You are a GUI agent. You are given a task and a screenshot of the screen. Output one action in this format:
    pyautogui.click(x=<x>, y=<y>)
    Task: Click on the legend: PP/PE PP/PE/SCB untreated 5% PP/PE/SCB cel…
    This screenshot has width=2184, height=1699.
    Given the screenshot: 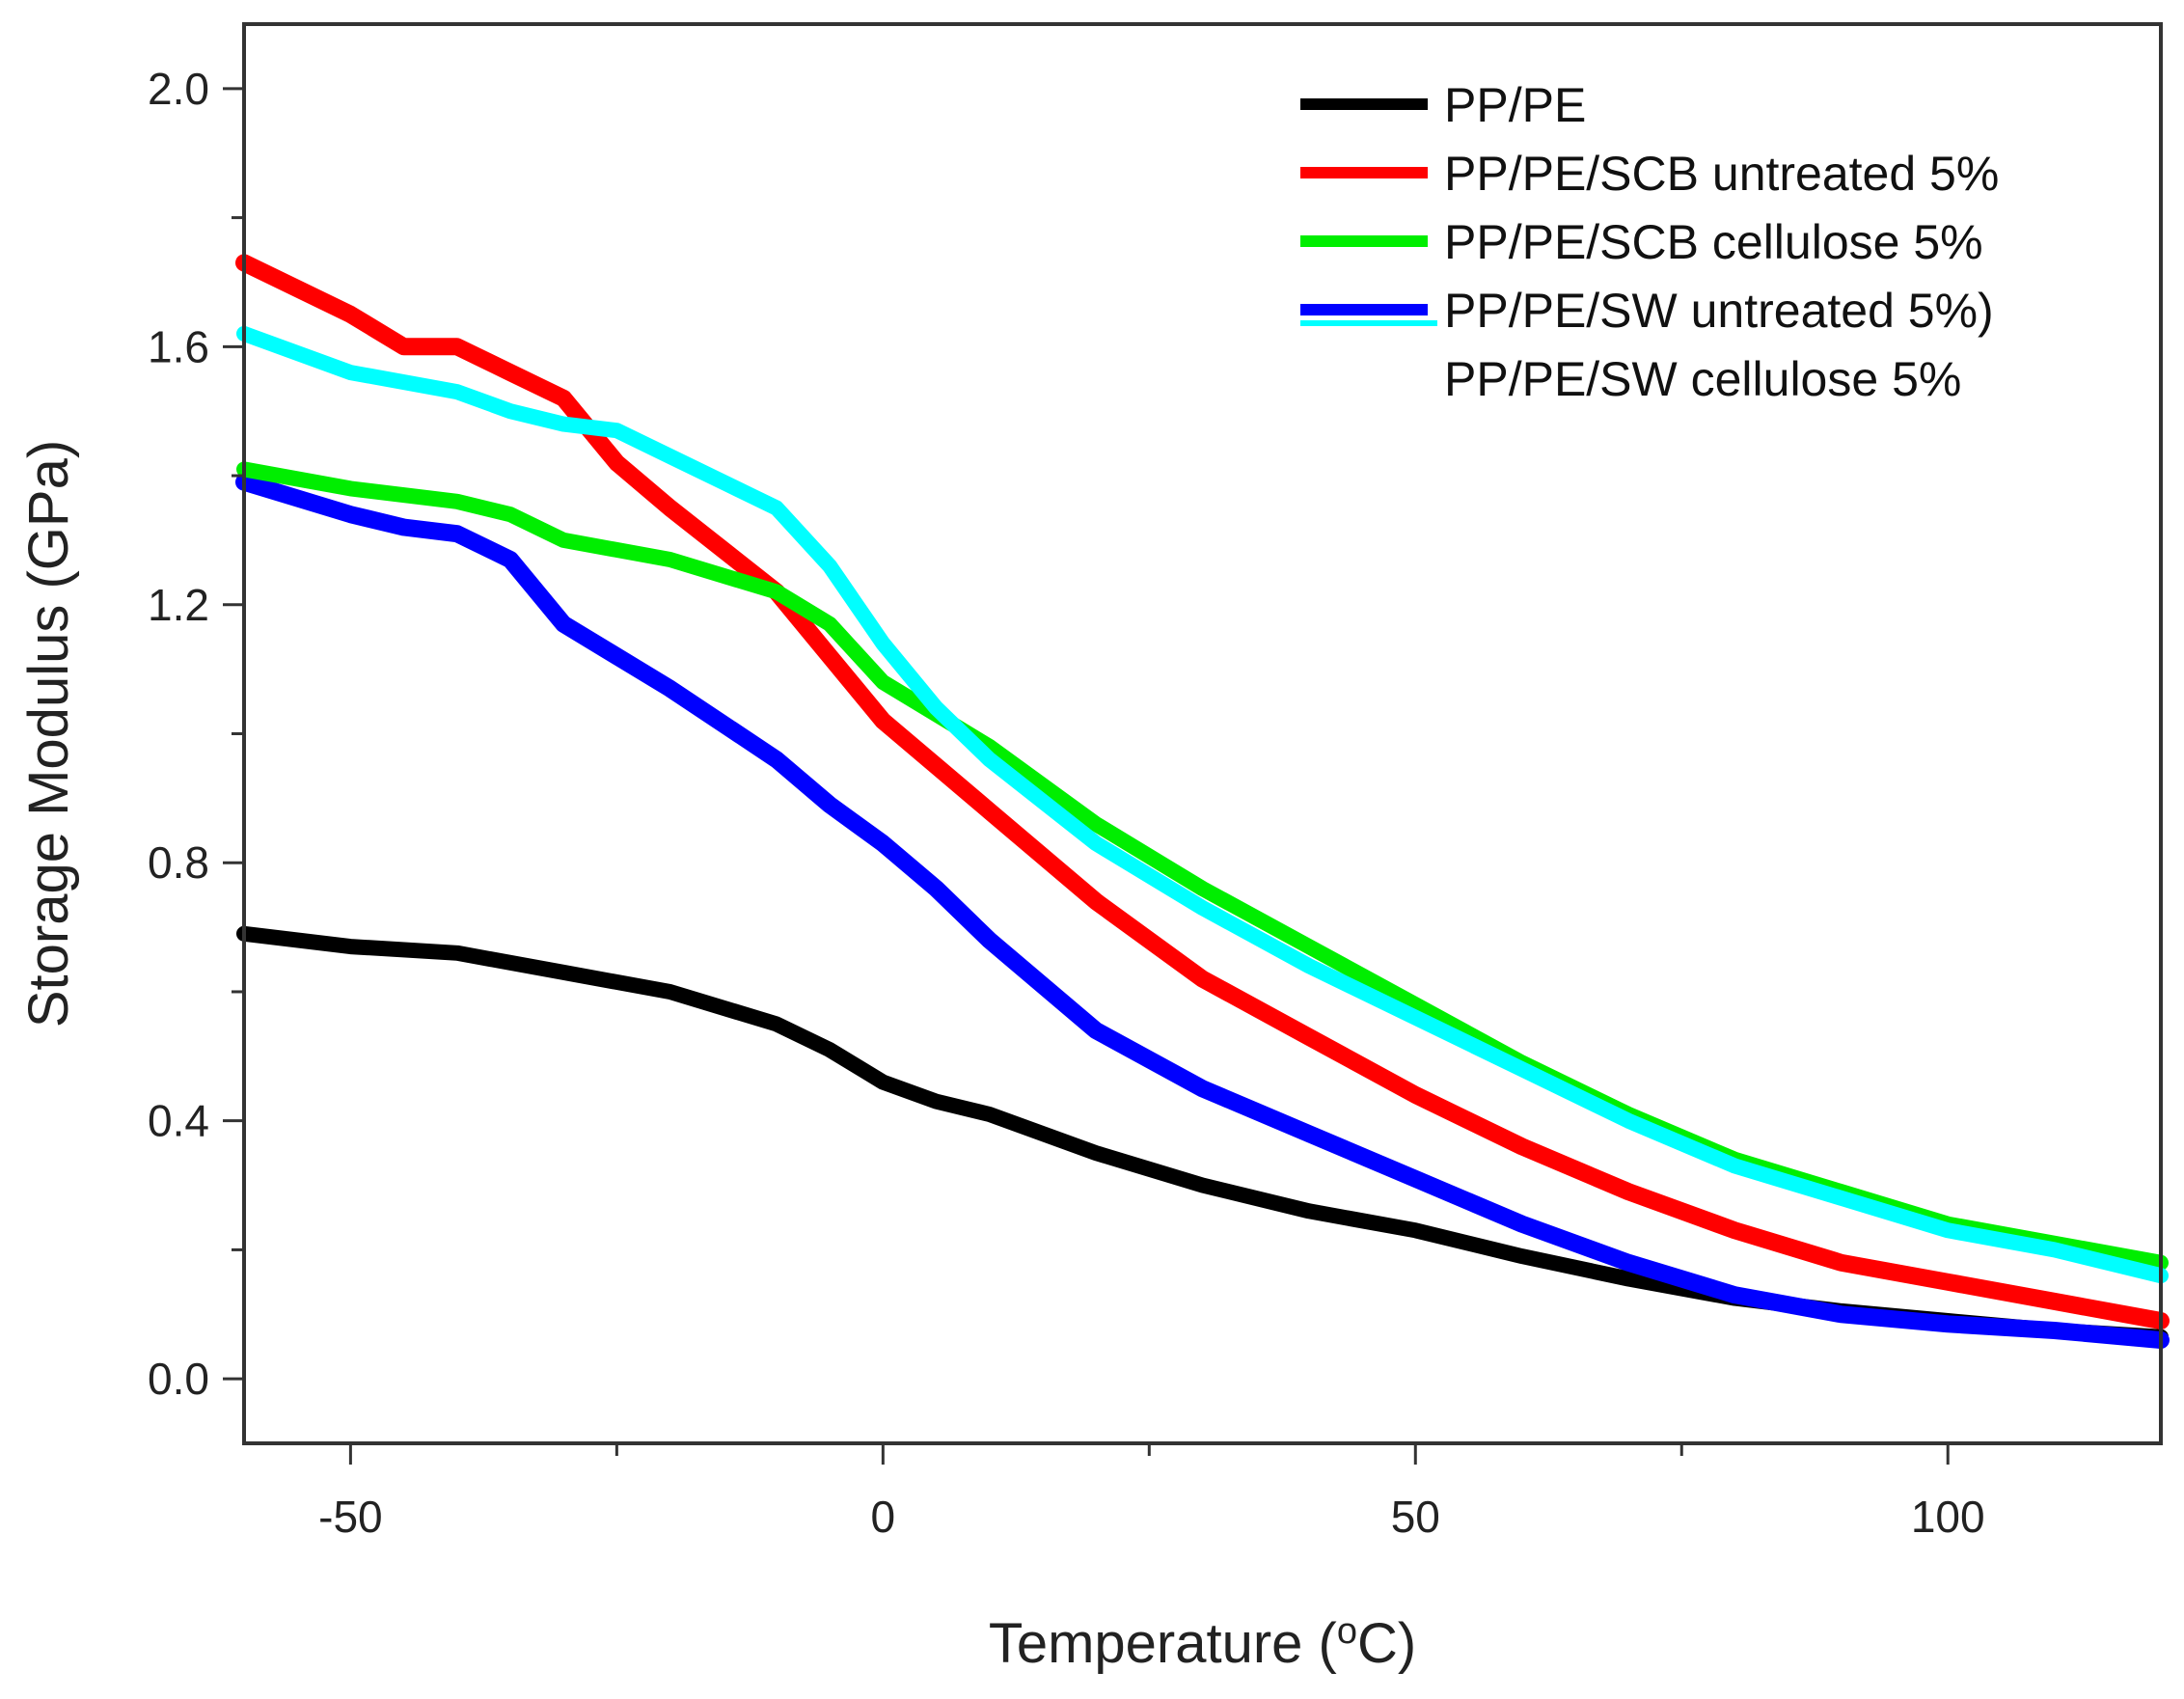 What is the action you would take?
    pyautogui.click(x=1650, y=242)
    